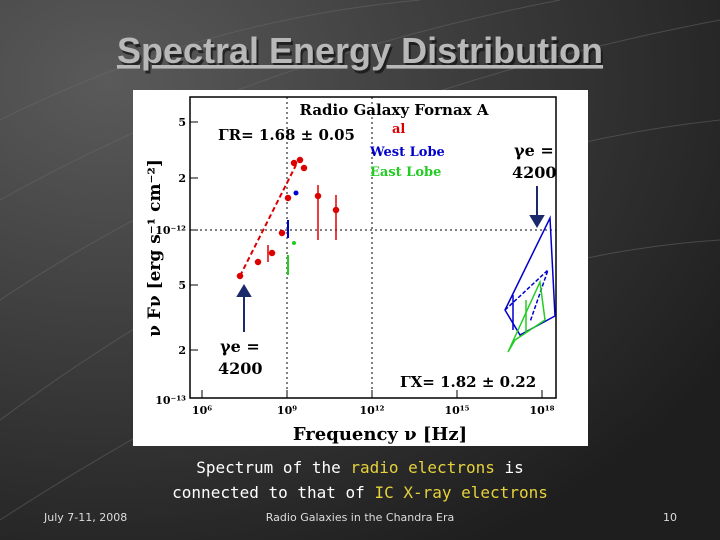  Describe the element at coordinates (542, 410) in the screenshot. I see `x-tick-label: 10¹⁸` at that location.